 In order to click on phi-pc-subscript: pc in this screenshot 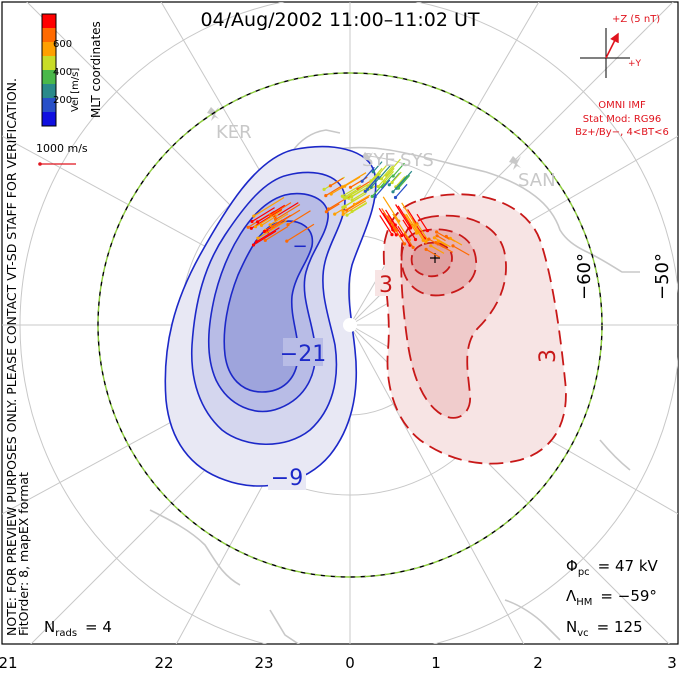, I will do `click(584, 572)`.